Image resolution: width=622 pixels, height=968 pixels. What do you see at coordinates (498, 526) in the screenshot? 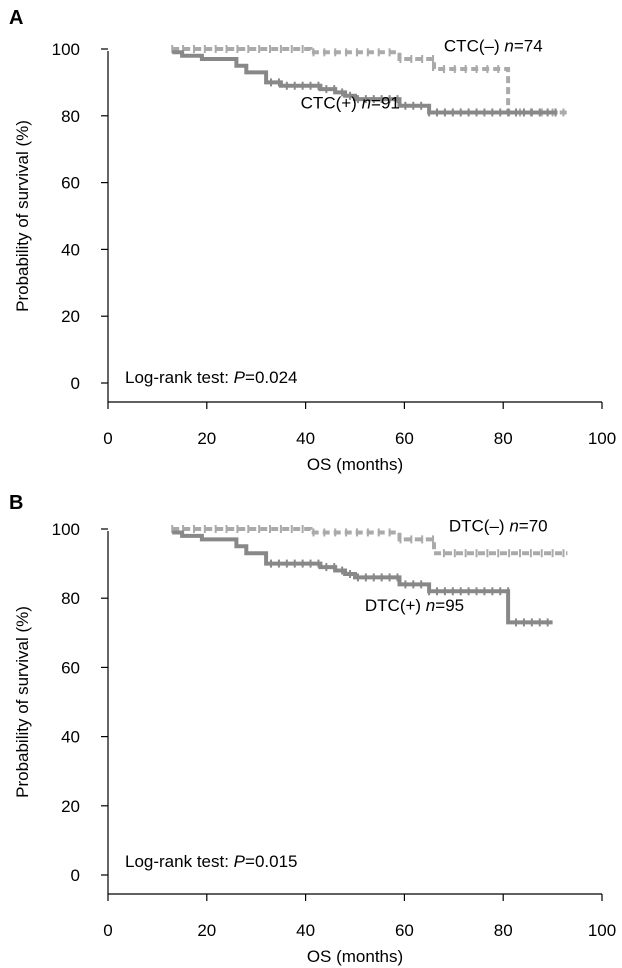
I see `series-label: DTC(–) n=70` at bounding box center [498, 526].